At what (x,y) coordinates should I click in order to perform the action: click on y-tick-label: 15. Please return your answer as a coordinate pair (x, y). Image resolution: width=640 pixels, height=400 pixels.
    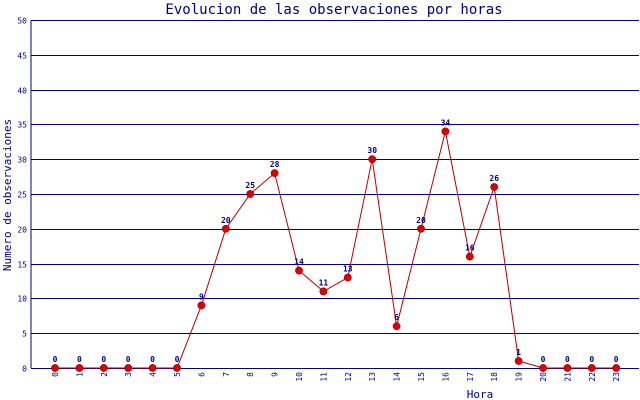
    Looking at the image, I should click on (22, 265).